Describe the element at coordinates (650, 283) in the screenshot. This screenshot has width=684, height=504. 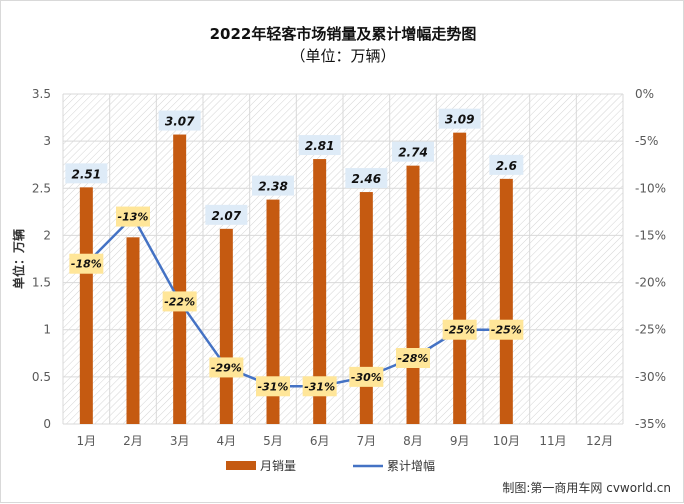
I see `y2-tick-label: -20%` at that location.